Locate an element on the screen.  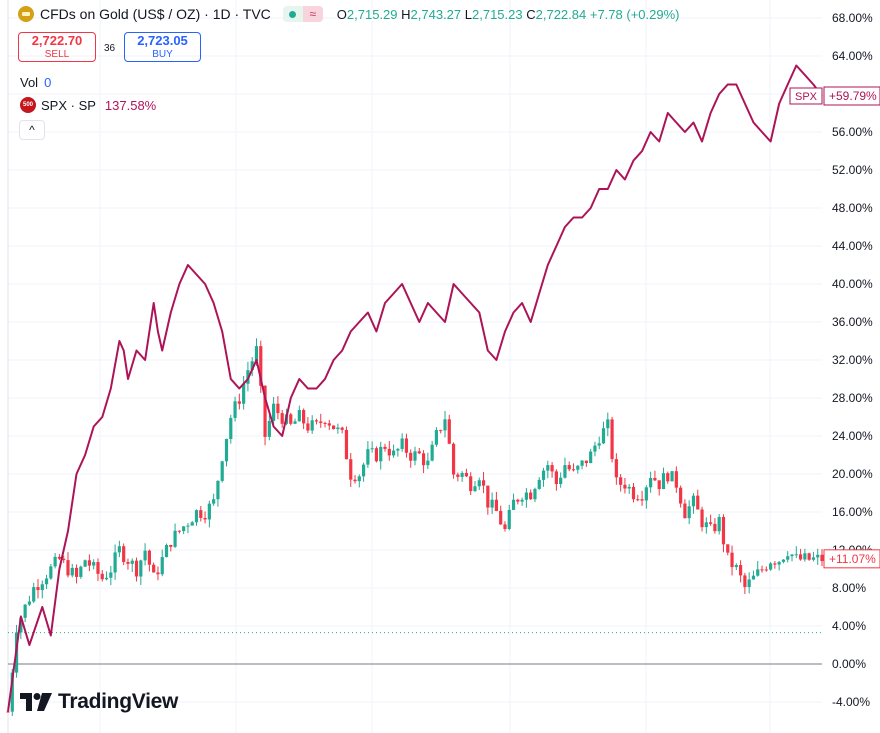
axis-tick-label: 28.00% is located at coordinates (852, 398).